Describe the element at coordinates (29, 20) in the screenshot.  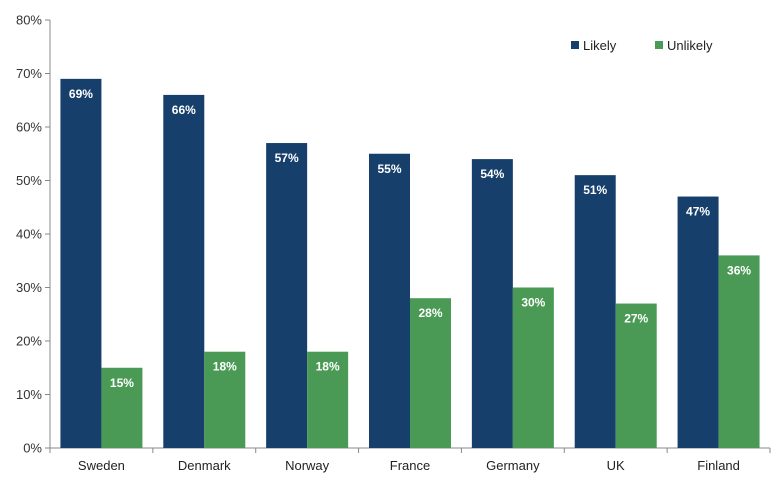
I see `y-tick-label: 80%` at that location.